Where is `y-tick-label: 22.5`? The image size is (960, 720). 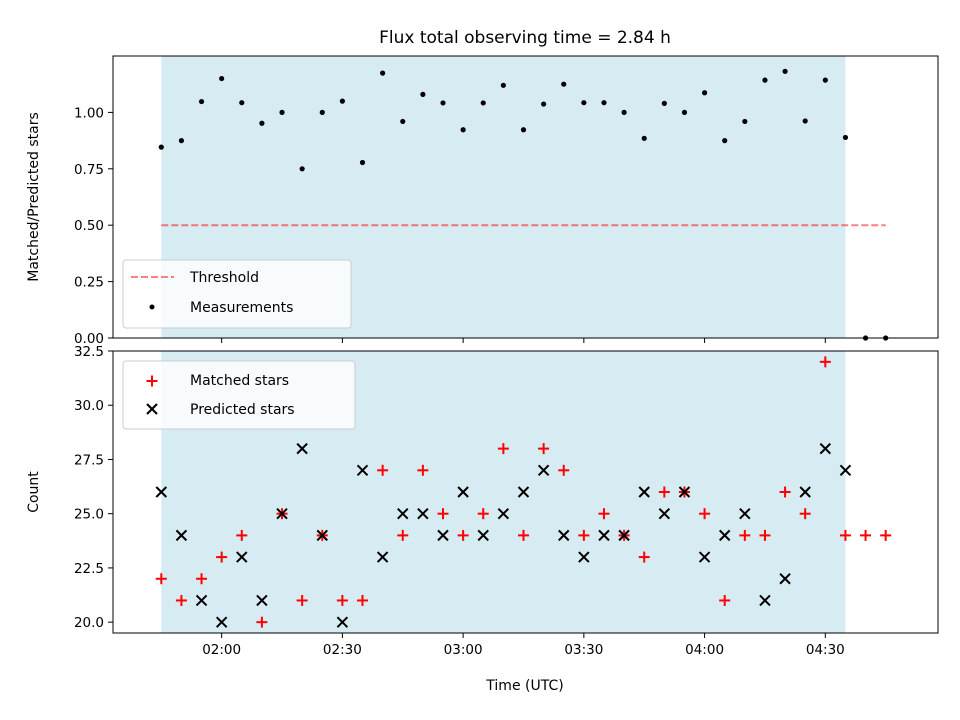 y-tick-label: 22.5 is located at coordinates (89, 569).